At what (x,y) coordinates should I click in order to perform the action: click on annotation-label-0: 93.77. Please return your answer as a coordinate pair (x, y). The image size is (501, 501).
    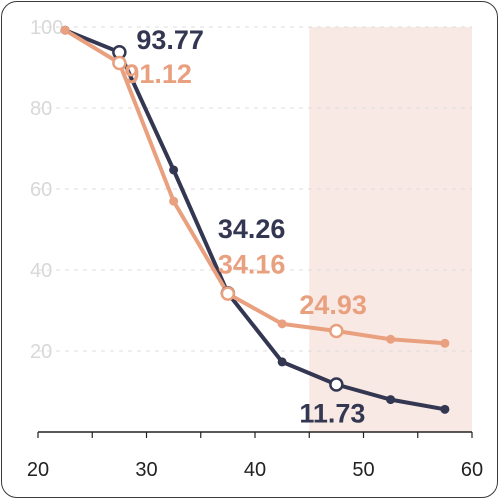
    Looking at the image, I should click on (170, 40).